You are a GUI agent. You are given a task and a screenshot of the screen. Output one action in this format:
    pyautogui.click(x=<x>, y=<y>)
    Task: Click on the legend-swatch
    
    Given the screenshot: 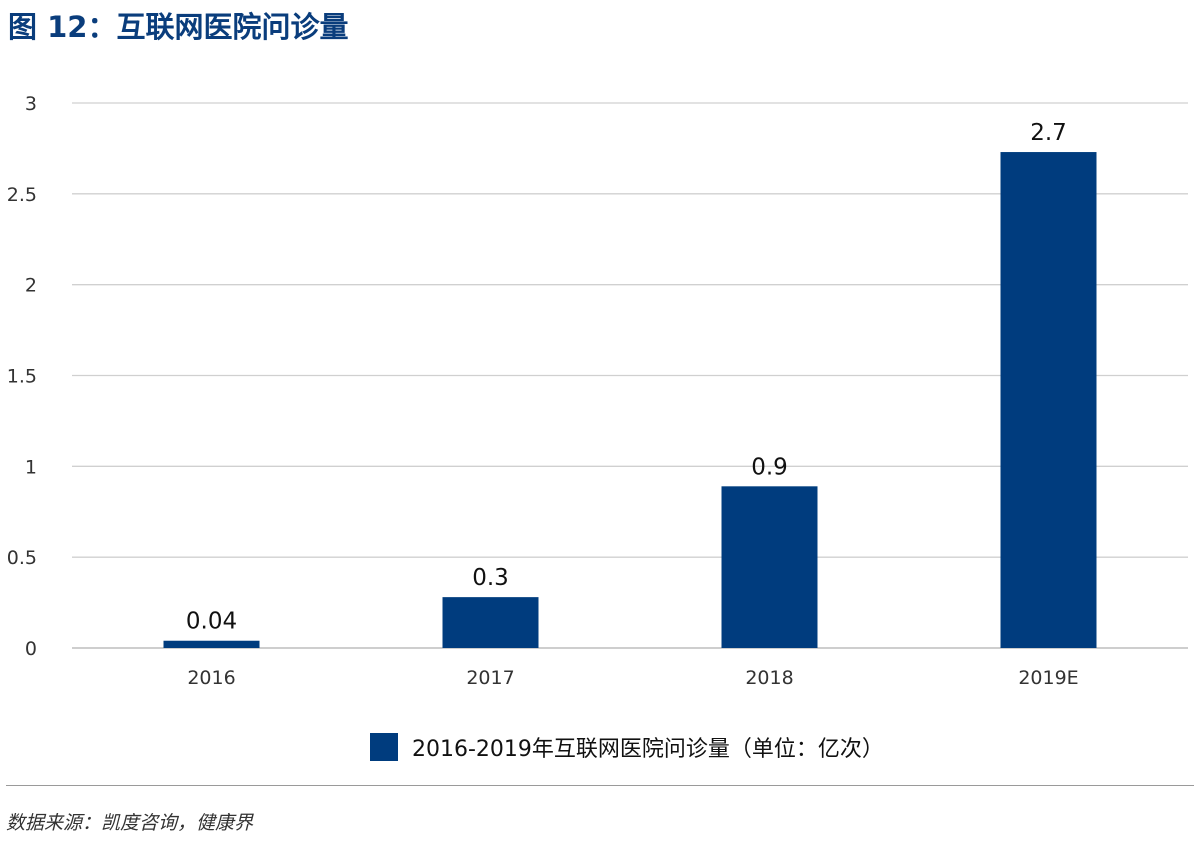 What is the action you would take?
    pyautogui.click(x=384, y=747)
    